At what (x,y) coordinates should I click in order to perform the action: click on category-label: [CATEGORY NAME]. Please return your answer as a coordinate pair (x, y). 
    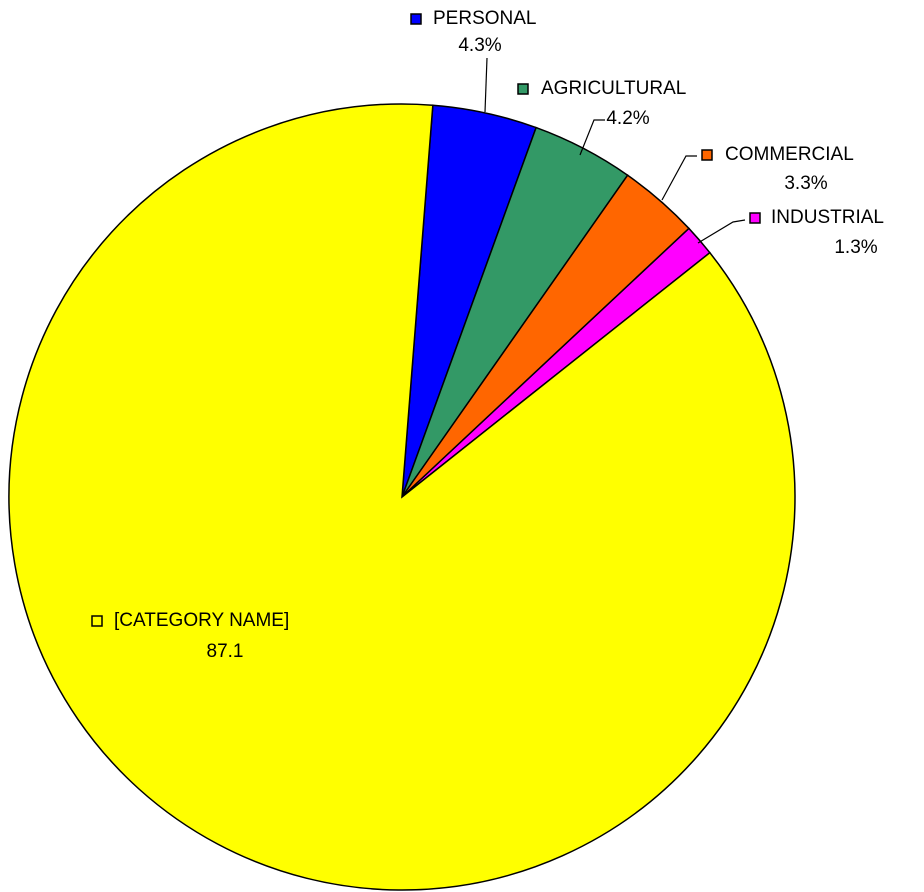
    Looking at the image, I should click on (201, 620).